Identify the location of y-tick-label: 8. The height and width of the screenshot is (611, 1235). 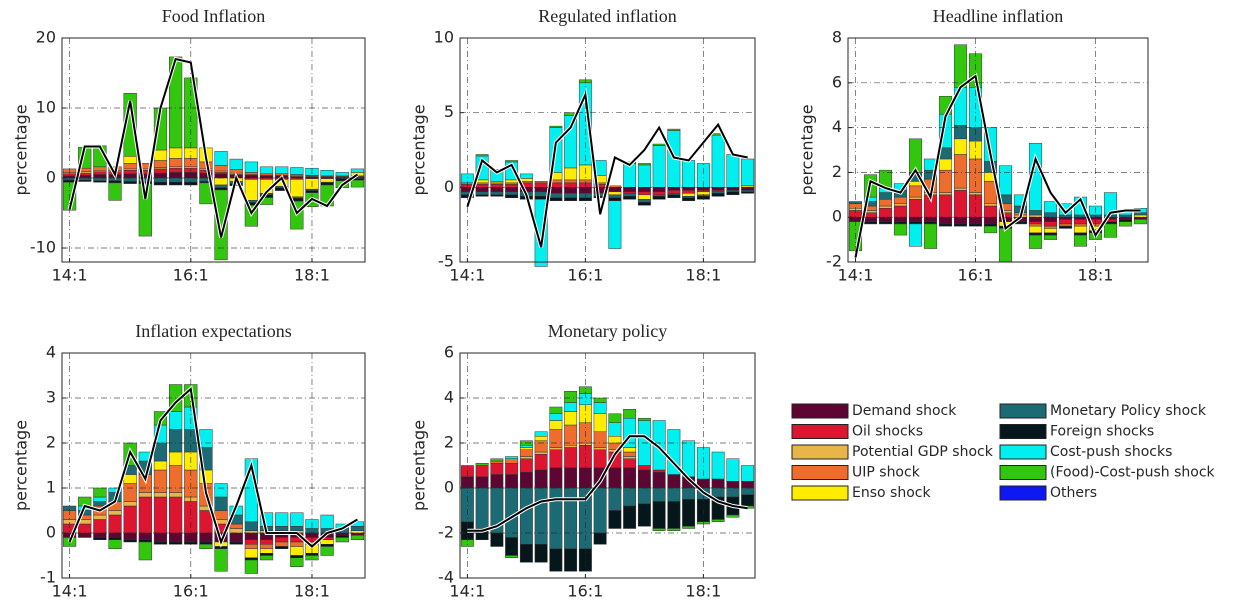
(837, 37).